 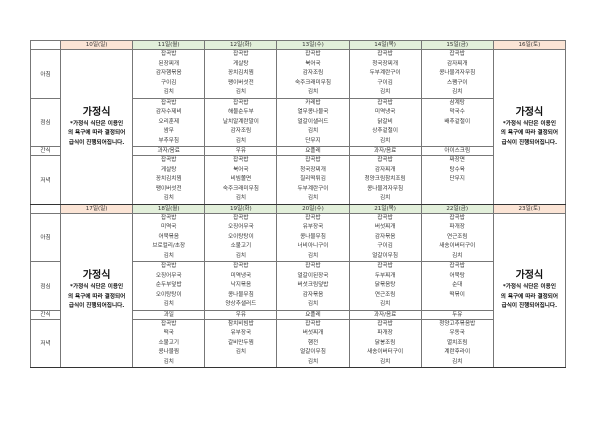 I want to click on menu-item: 짜장면, so click(x=457, y=160).